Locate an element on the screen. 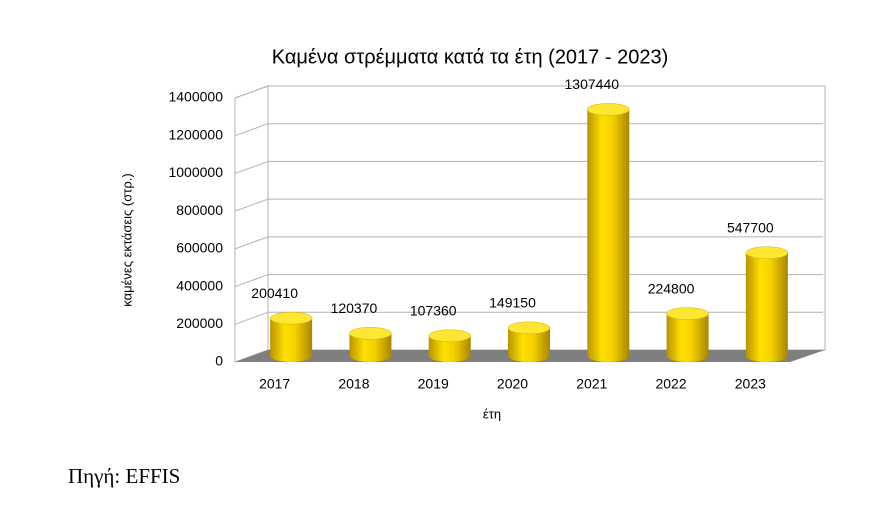 The width and height of the screenshot is (894, 532). y-tick-label: 600000 is located at coordinates (199, 248).